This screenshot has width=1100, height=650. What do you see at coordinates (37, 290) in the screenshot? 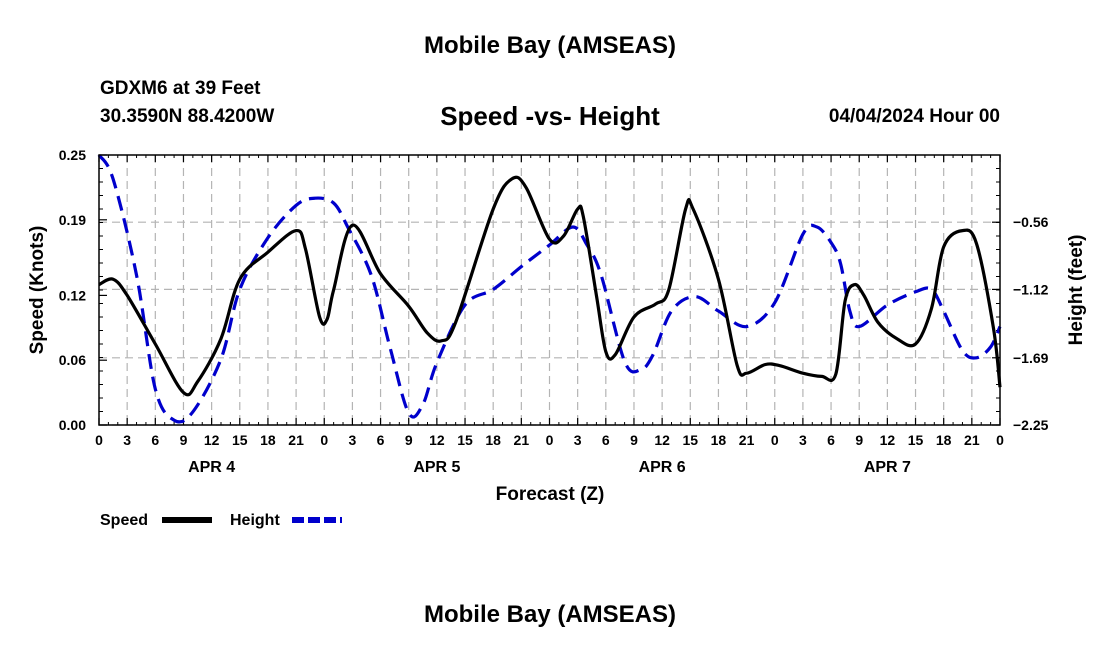
I see `y-axis-label: Speed (Knots)` at bounding box center [37, 290].